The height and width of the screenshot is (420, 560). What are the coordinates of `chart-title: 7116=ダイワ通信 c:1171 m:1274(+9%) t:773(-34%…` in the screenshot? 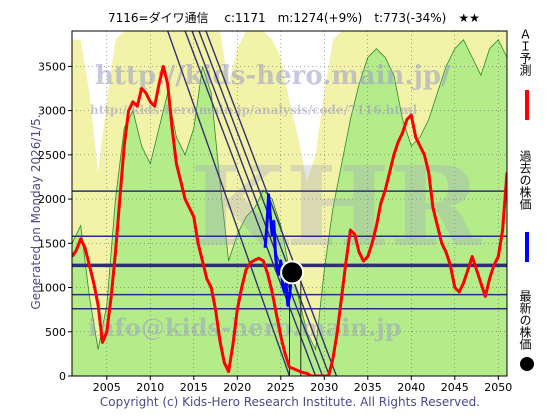 It's located at (294, 17).